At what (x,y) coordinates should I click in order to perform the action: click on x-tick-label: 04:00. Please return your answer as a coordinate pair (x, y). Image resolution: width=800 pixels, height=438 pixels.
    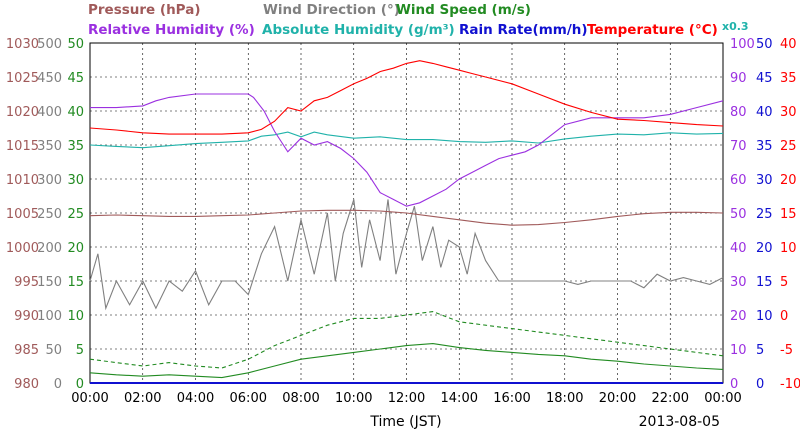
    Looking at the image, I should click on (195, 398).